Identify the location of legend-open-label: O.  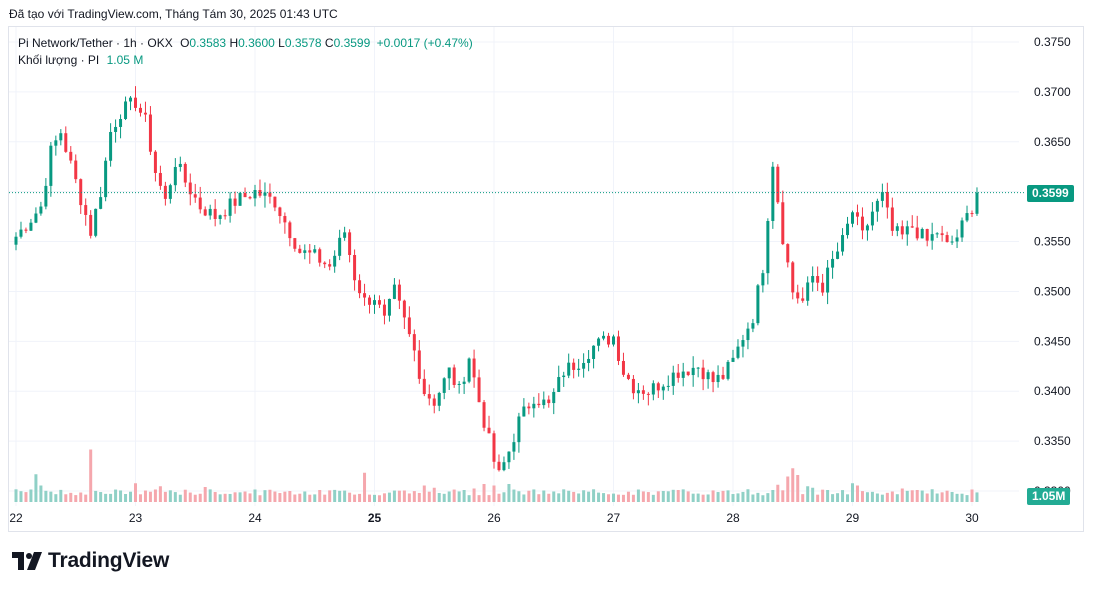
(185, 43).